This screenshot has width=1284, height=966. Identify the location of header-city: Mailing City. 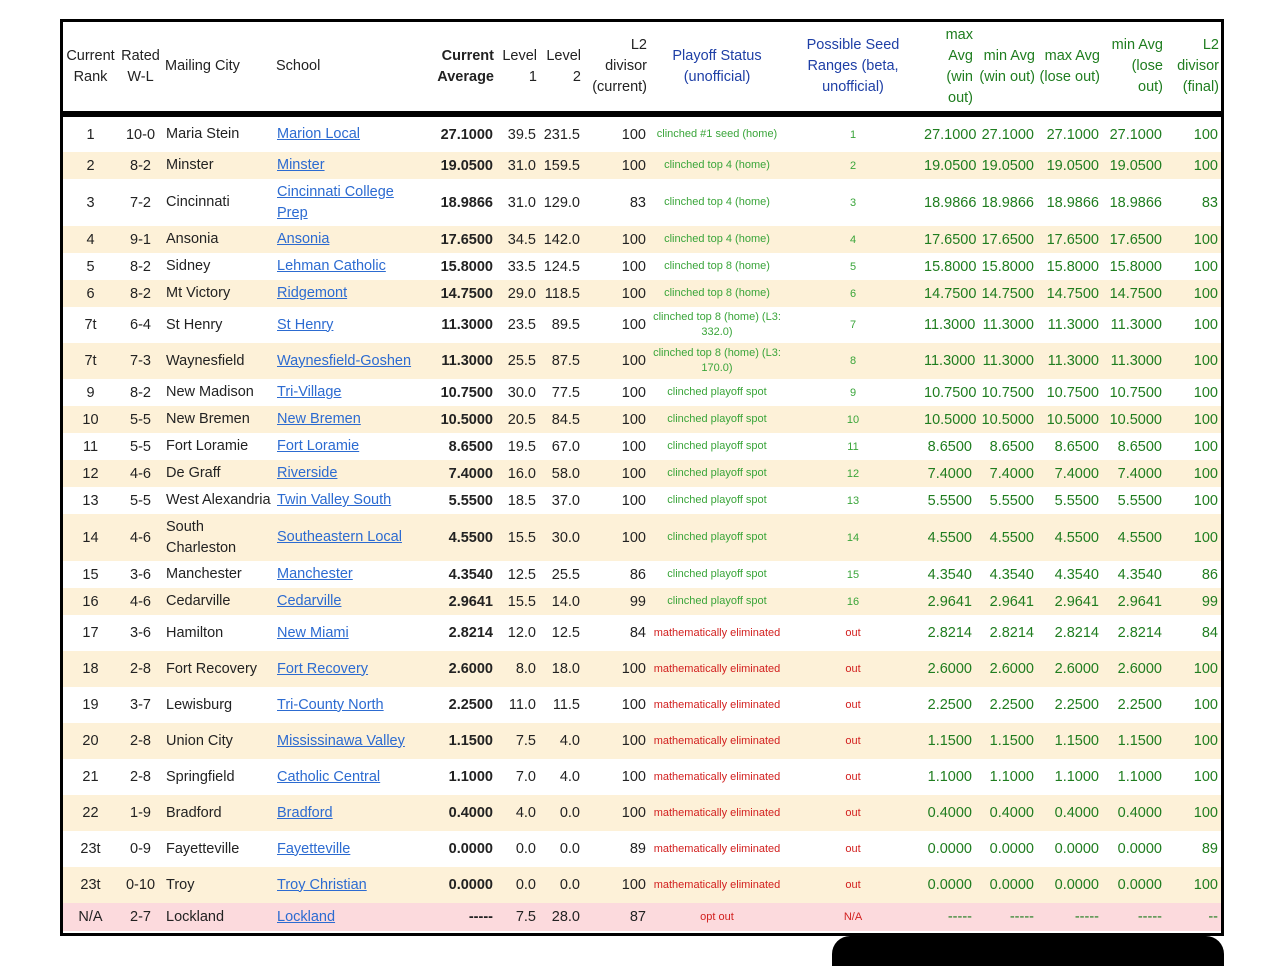
(218, 69).